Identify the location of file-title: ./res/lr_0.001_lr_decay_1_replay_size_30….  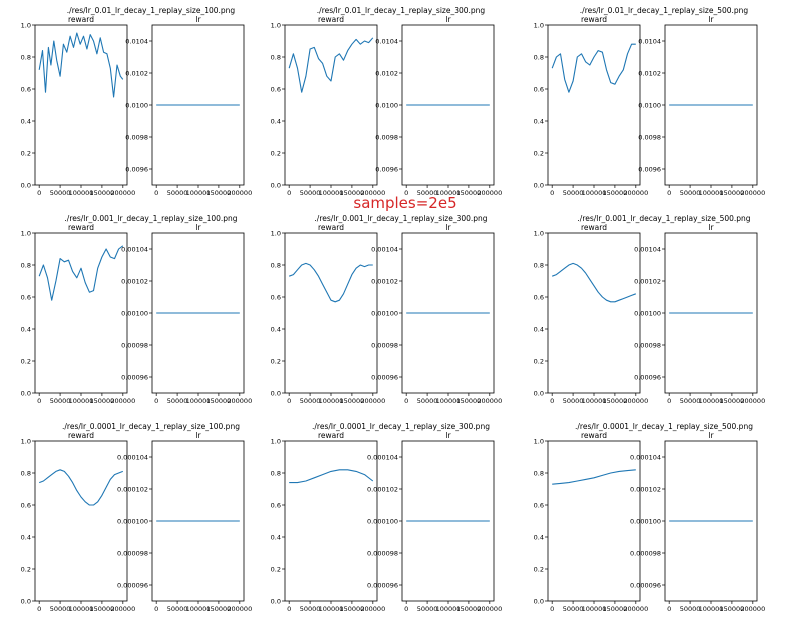
(400, 218).